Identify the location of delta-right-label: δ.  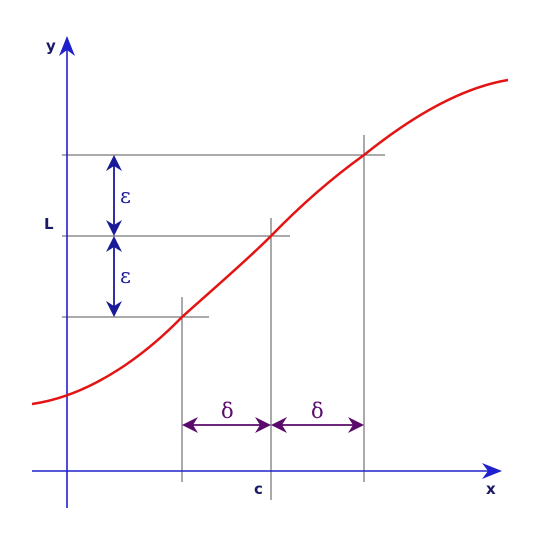
(317, 411).